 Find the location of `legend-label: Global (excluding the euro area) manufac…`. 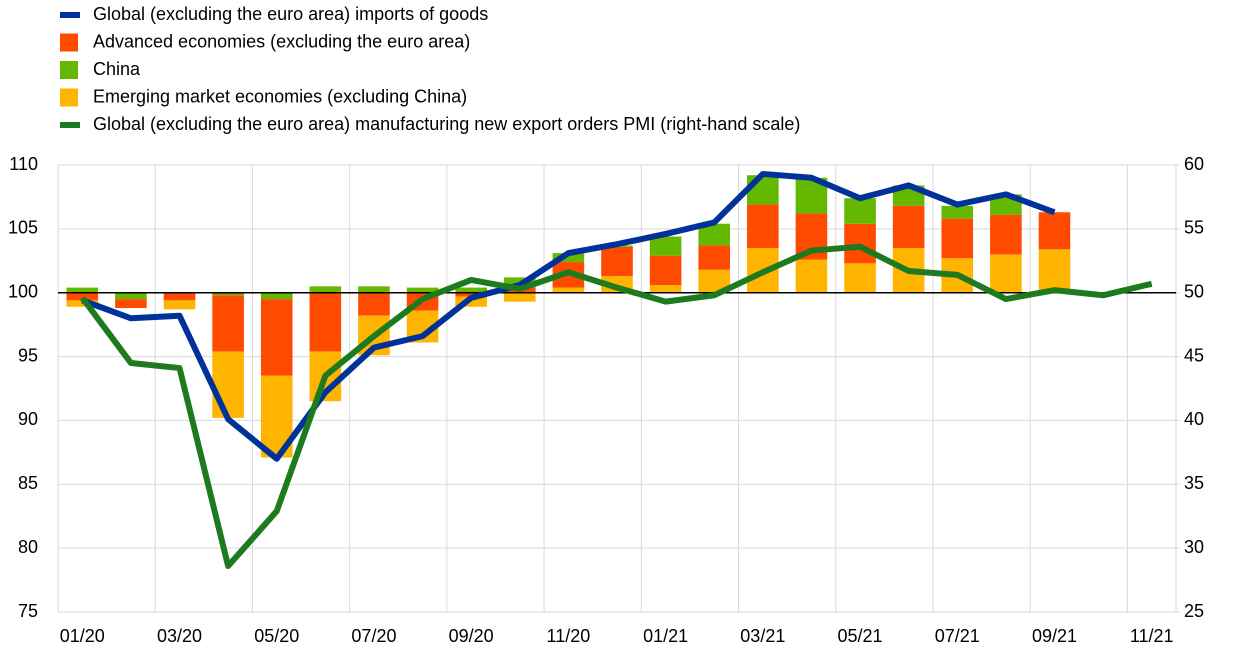

legend-label: Global (excluding the euro area) manufac… is located at coordinates (446, 124).